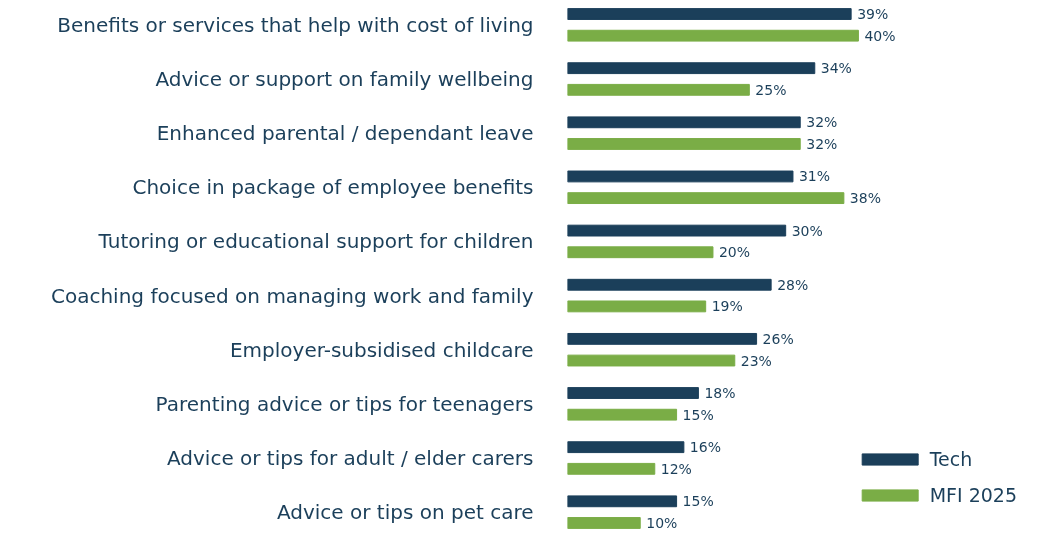 This screenshot has height=536, width=1047. Describe the element at coordinates (344, 403) in the screenshot. I see `y-tick-label: Parenting advice or tips for teenagers` at that location.